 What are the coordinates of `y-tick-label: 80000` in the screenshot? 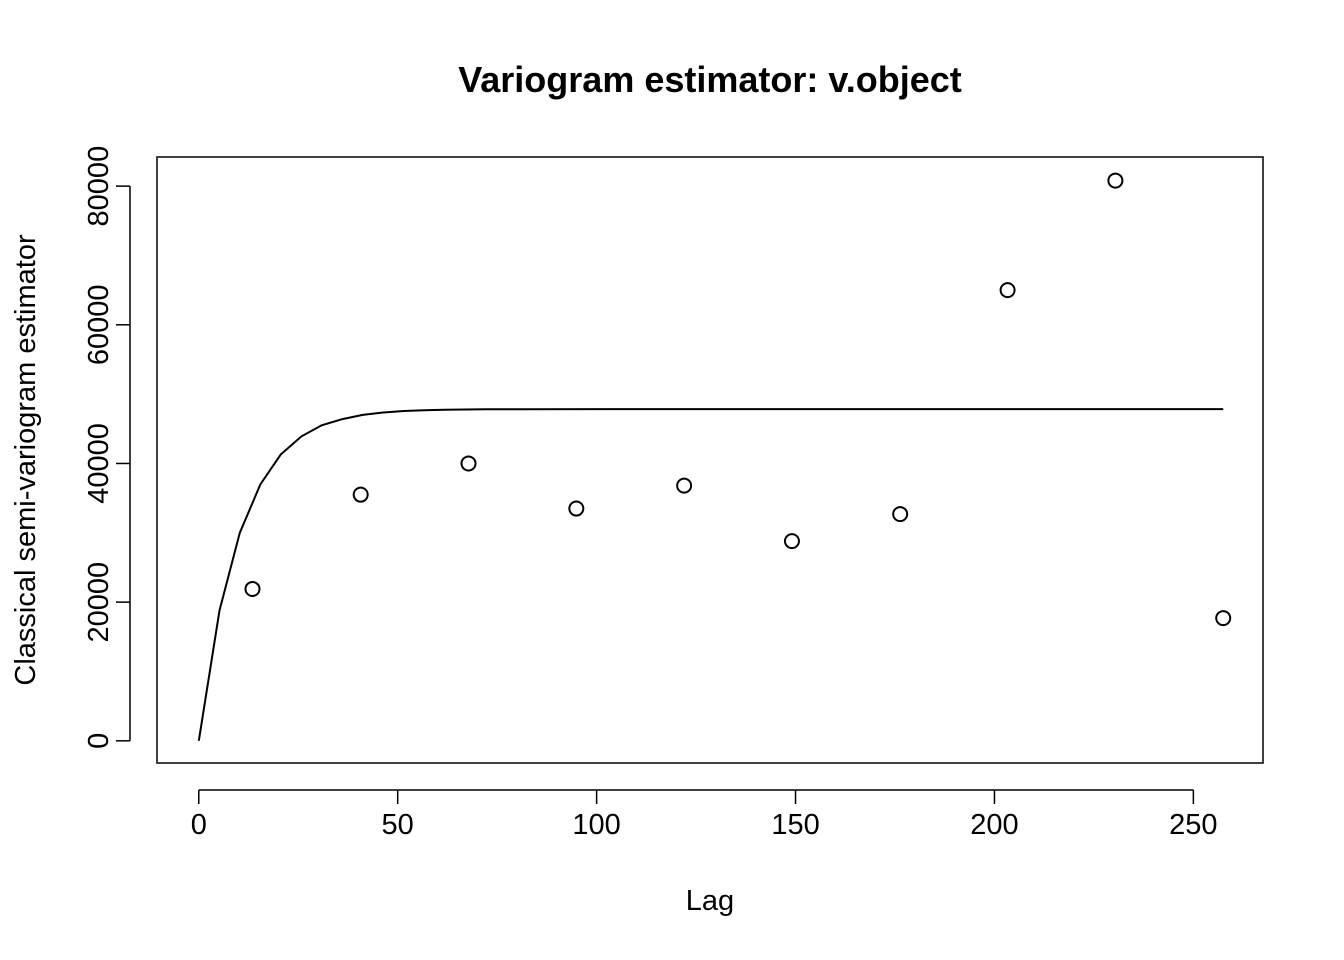 It's located at (99, 186).